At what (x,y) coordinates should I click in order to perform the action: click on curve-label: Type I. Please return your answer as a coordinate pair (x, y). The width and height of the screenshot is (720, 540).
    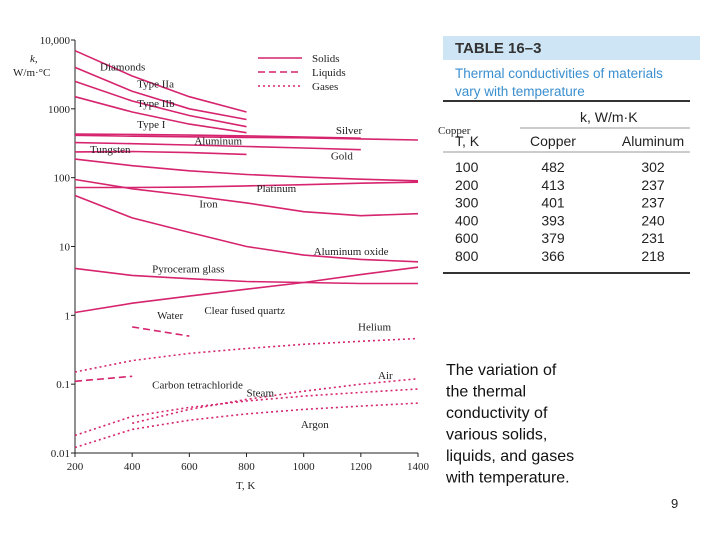
    Looking at the image, I should click on (151, 125).